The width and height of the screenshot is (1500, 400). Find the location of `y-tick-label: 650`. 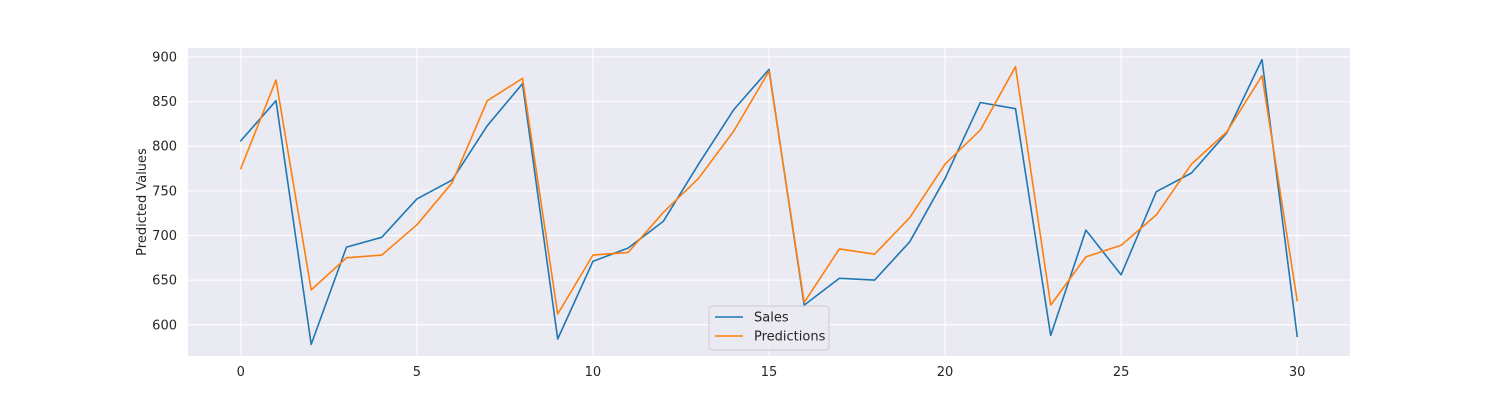

y-tick-label: 650 is located at coordinates (164, 281).